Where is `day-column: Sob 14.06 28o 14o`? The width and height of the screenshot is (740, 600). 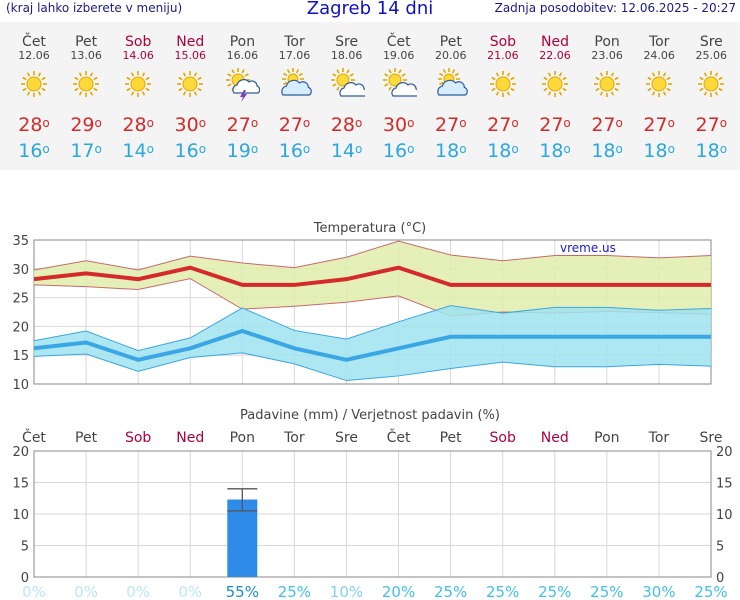
day-column: Sob 14.06 28o 14o is located at coordinates (138, 92).